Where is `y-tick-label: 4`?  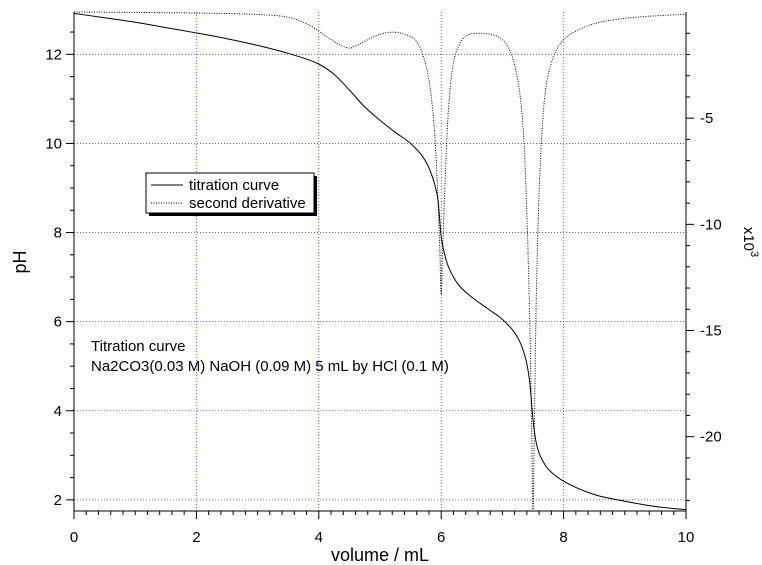 y-tick-label: 4 is located at coordinates (58, 411).